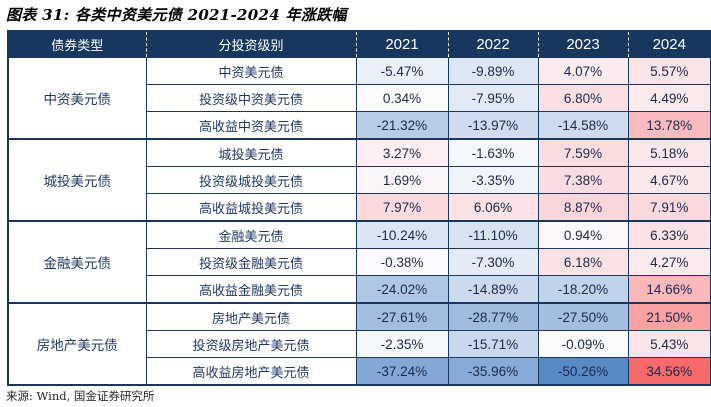  I want to click on value-cell: 5.57%, so click(669, 71).